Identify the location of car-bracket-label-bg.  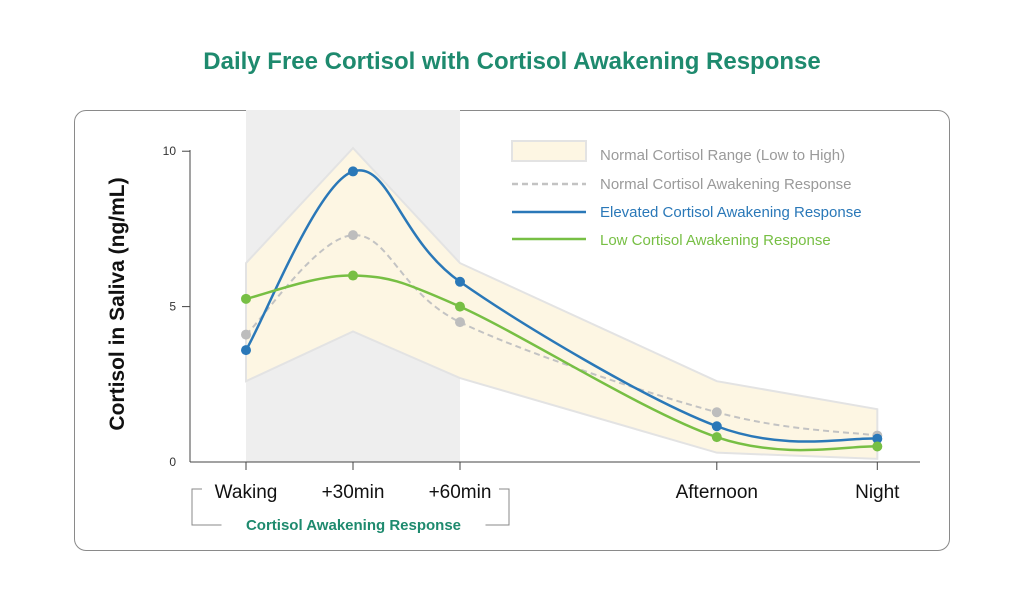
(353, 525).